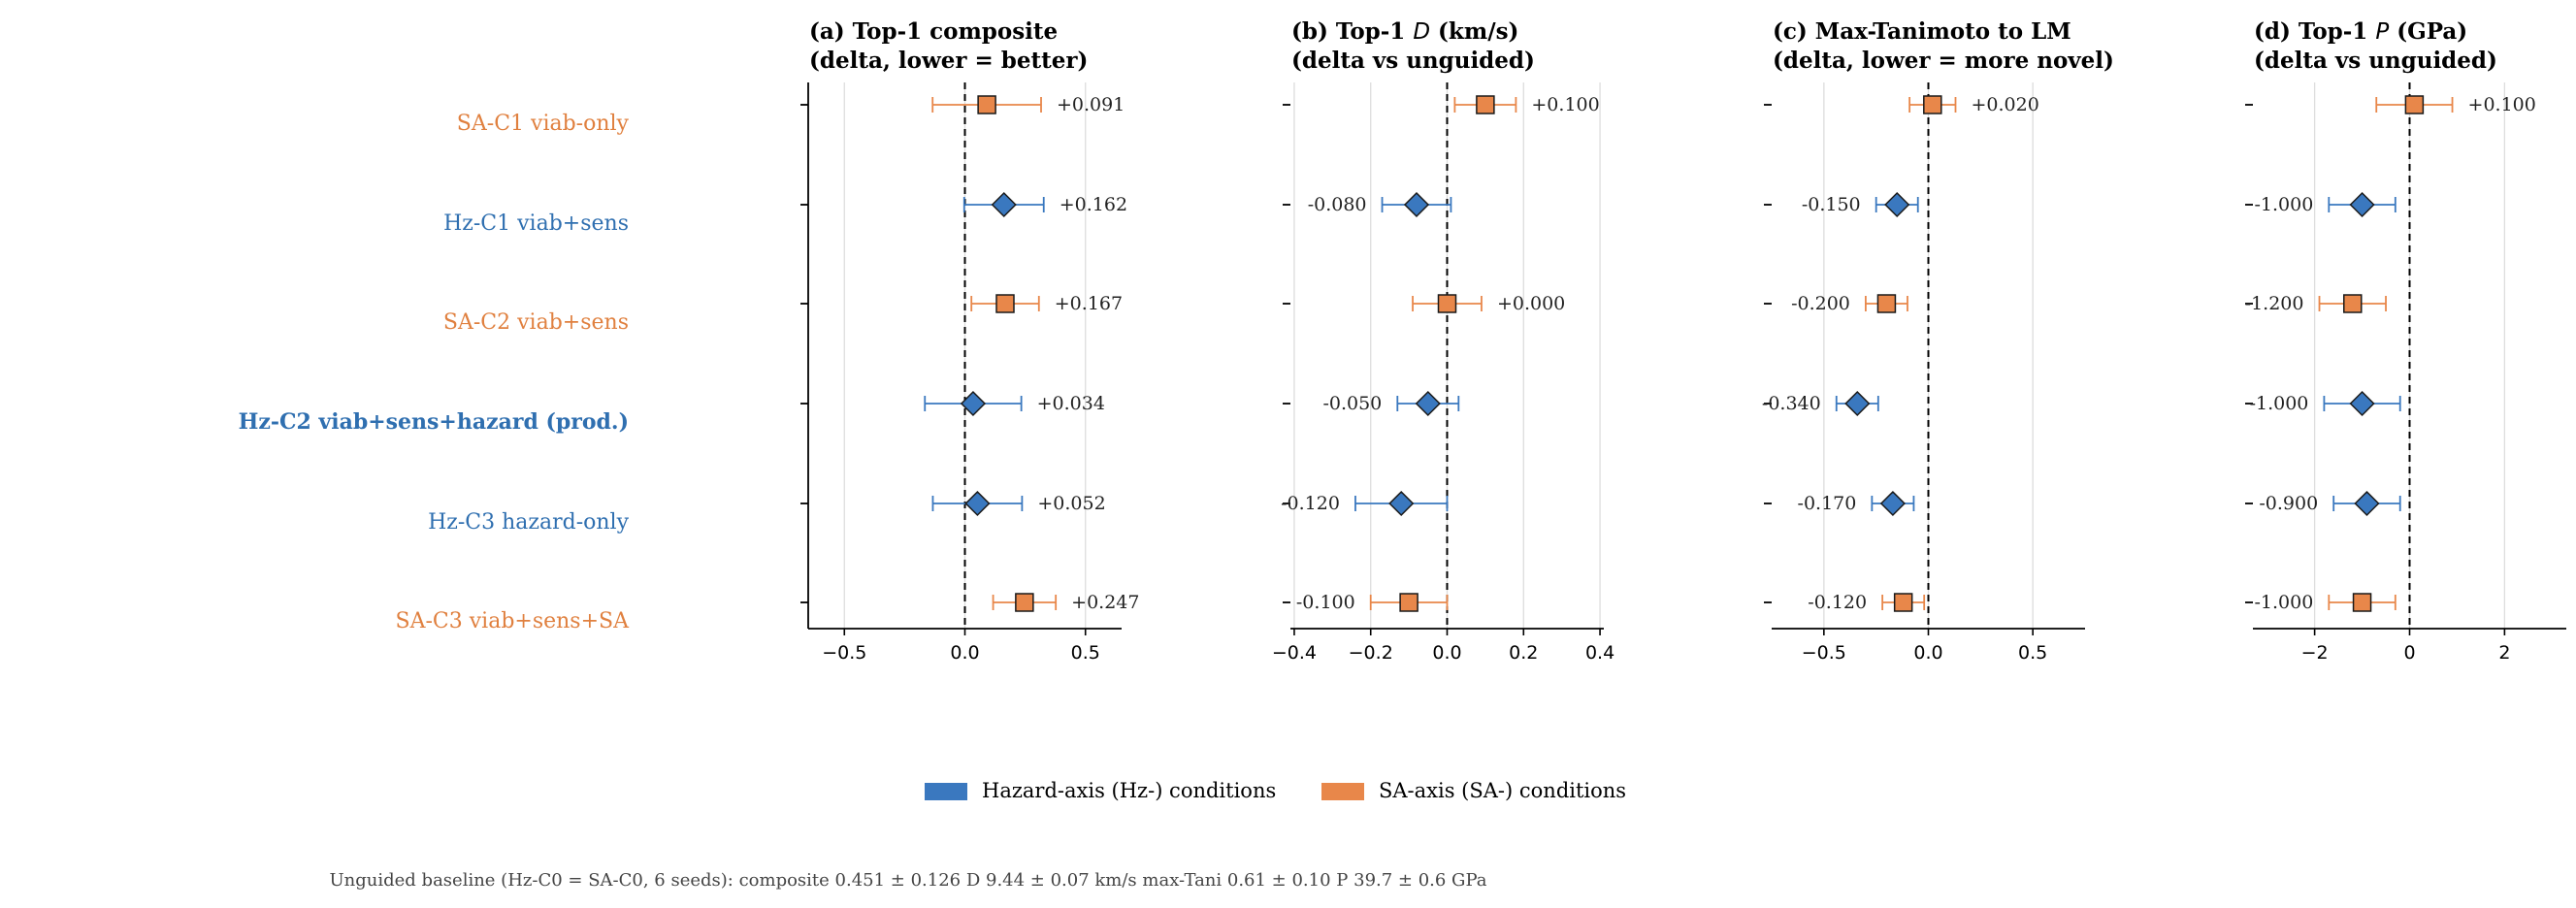  What do you see at coordinates (1294, 653) in the screenshot?
I see `x-tick-label: −0.4` at bounding box center [1294, 653].